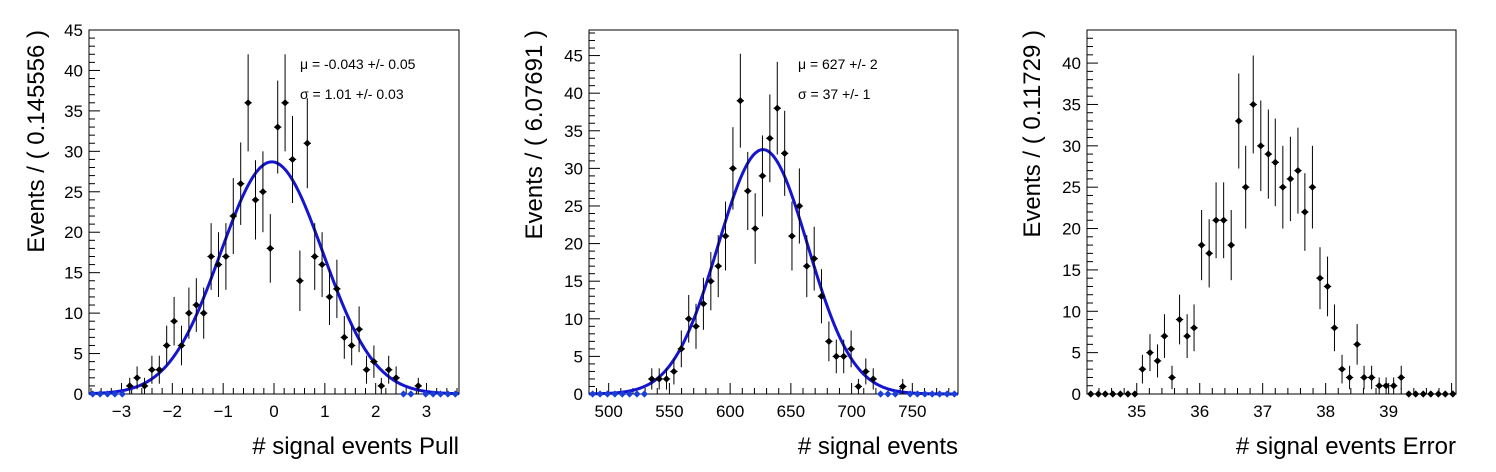 The height and width of the screenshot is (472, 1496). I want to click on x-tick-label: −2, so click(172, 411).